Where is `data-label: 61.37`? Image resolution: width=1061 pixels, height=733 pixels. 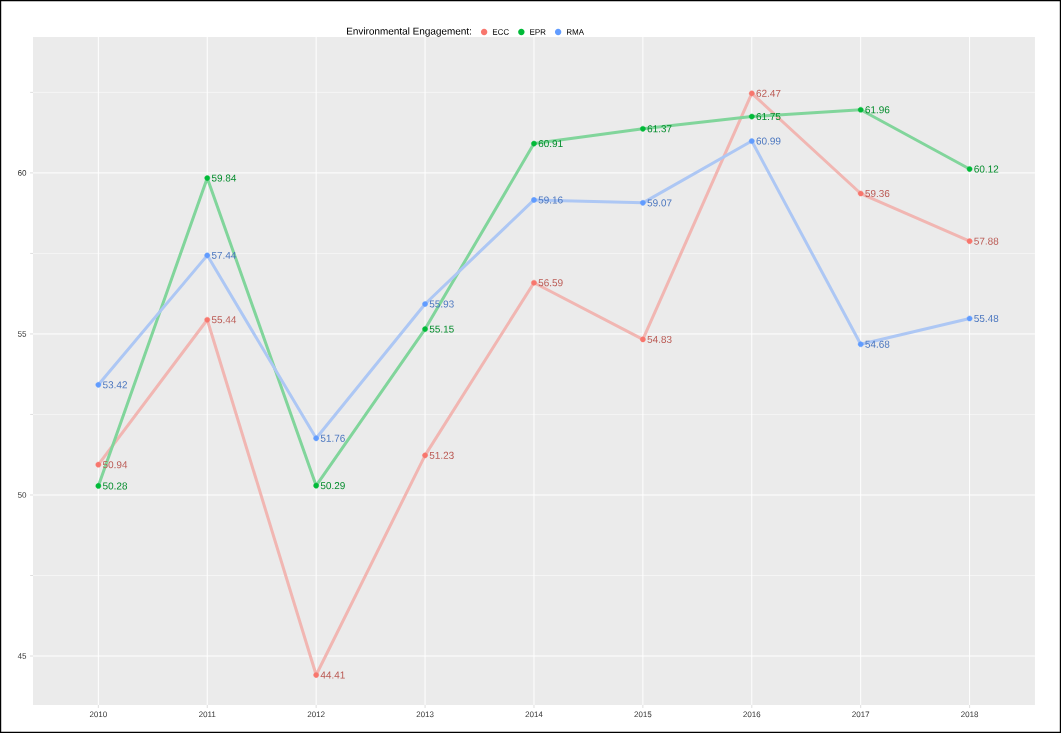
data-label: 61.37 is located at coordinates (659, 129).